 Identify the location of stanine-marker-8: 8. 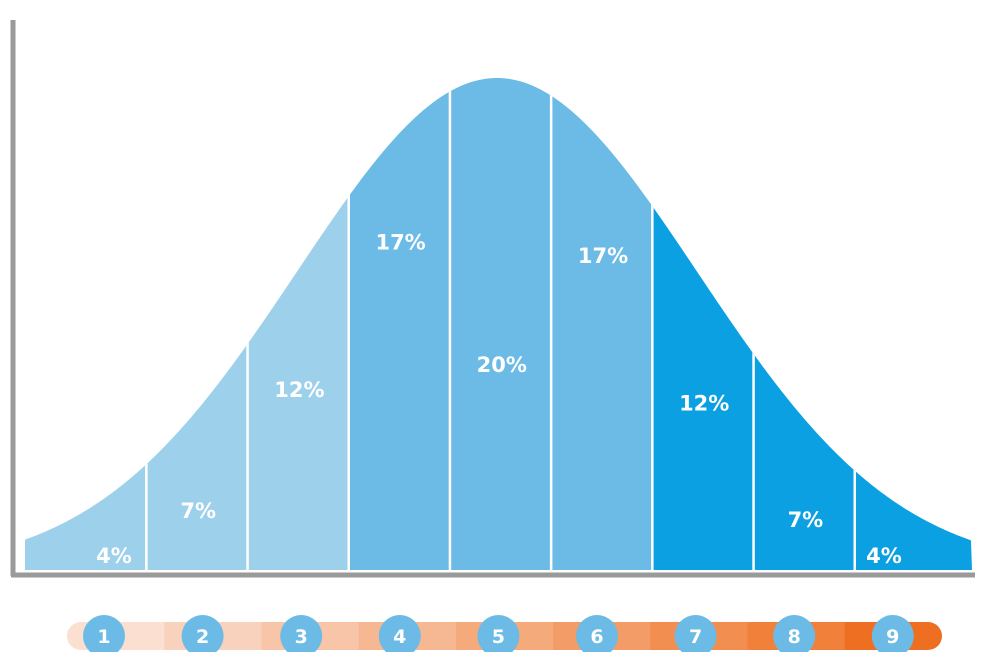
(794, 633).